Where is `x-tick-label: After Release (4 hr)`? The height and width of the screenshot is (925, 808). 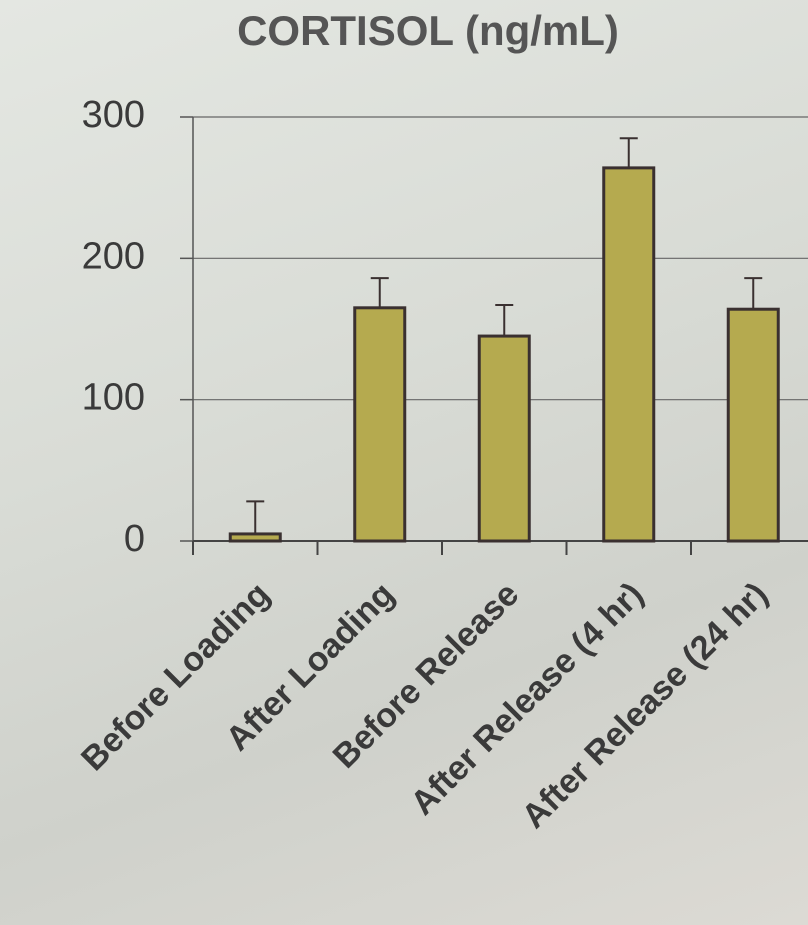 x-tick-label: After Release (4 hr) is located at coordinates (526, 698).